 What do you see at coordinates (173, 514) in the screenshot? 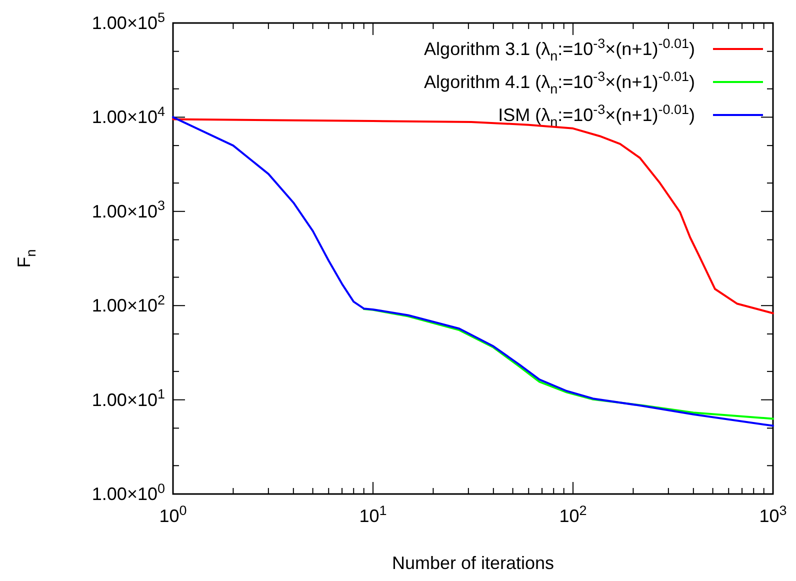
I see `x-tick-label: 10$^{0}$` at bounding box center [173, 514].